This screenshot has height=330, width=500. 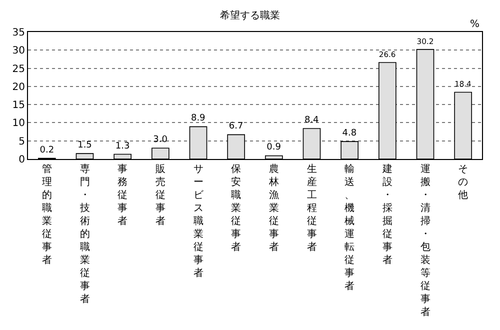 I want to click on category-label: 輸送、機械運転従事者, so click(x=349, y=228).